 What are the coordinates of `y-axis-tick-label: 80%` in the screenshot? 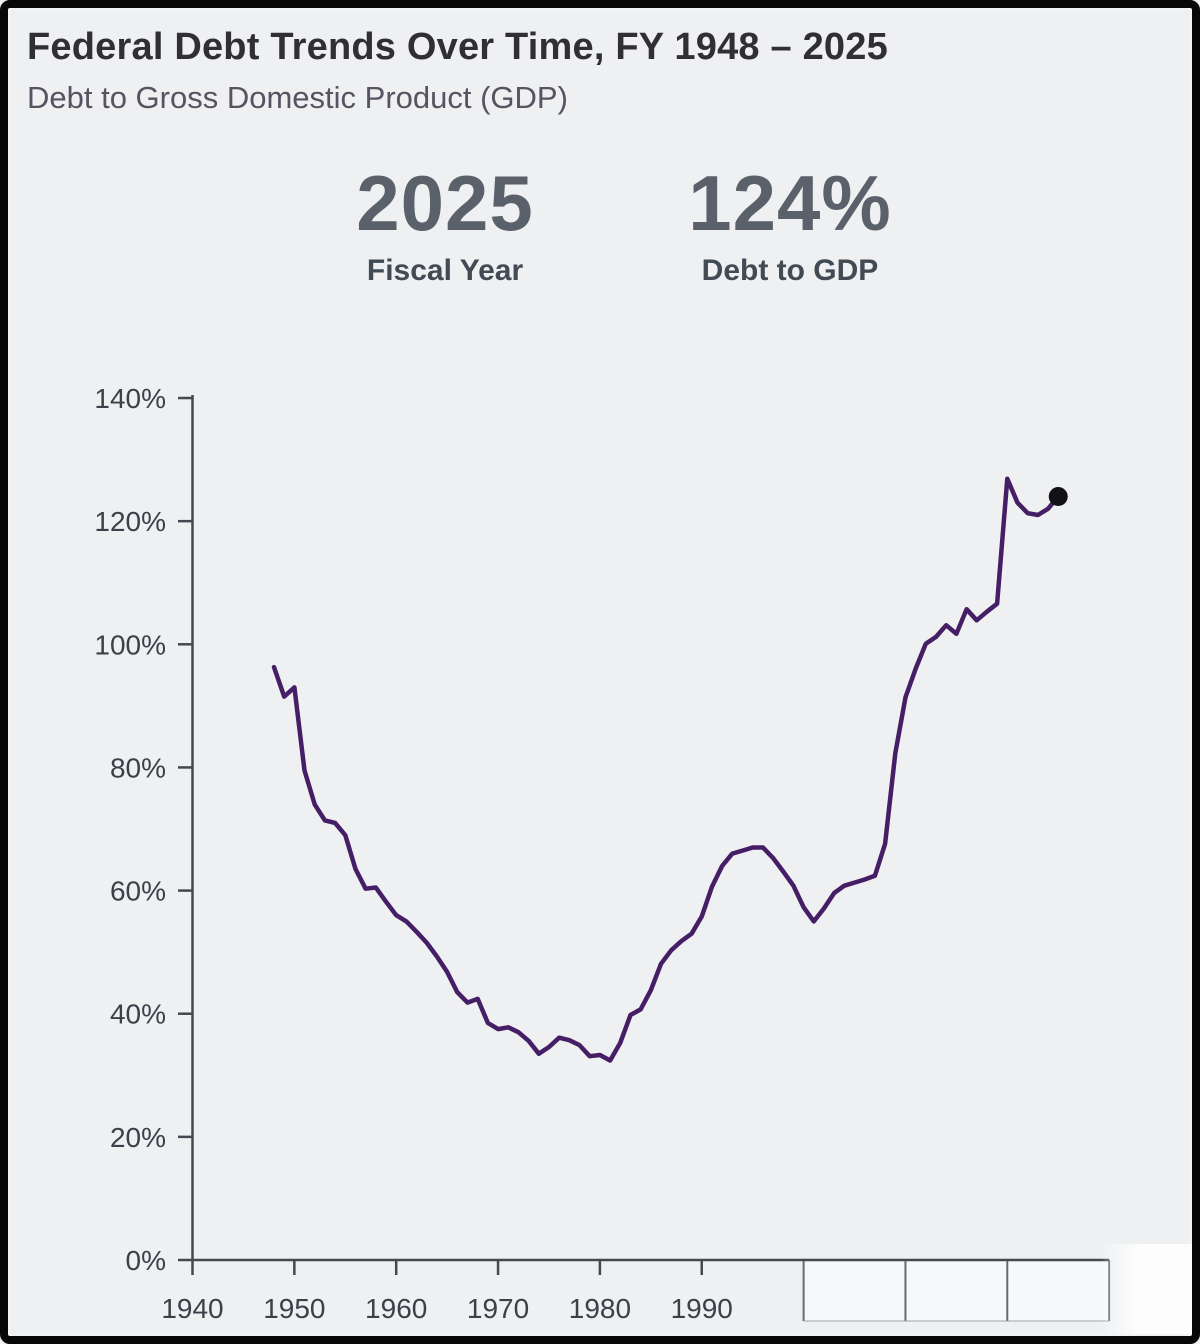 It's located at (138, 767).